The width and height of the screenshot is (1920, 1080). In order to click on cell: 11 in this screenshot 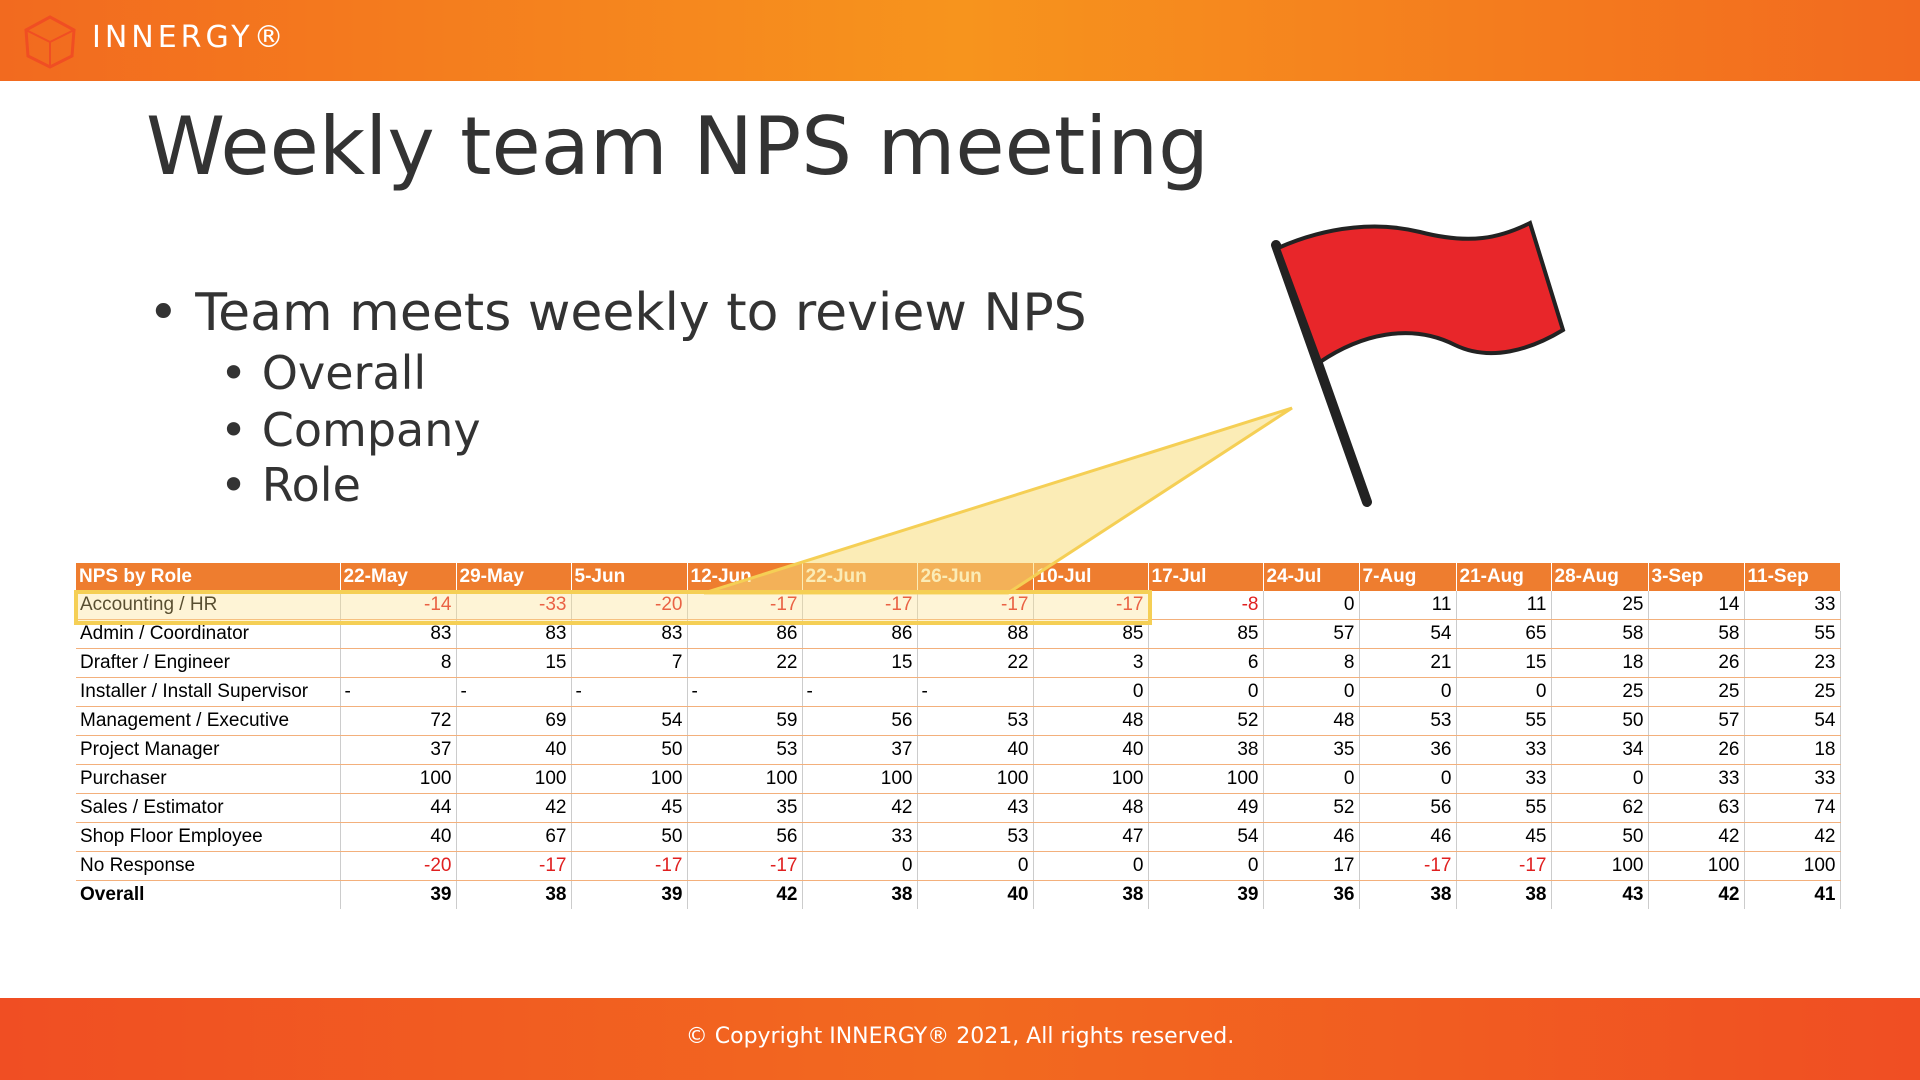, I will do `click(1504, 605)`.